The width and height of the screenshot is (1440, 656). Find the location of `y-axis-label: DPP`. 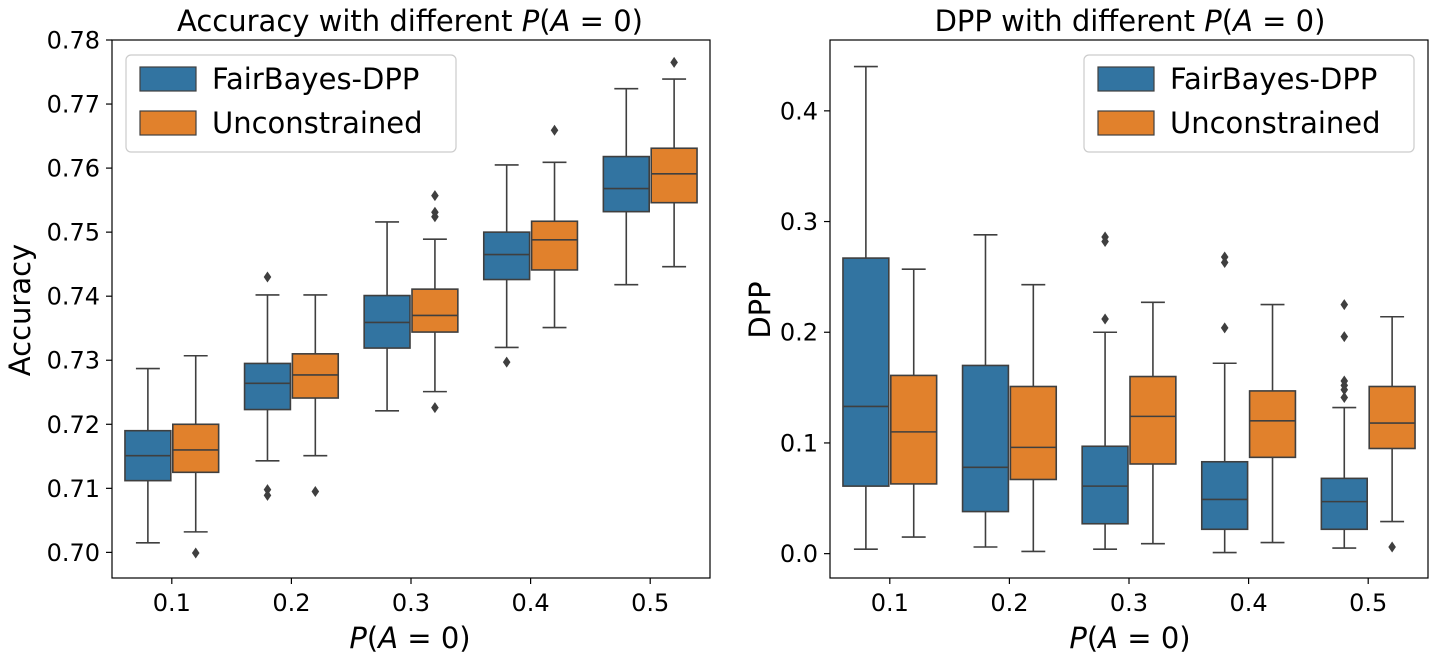

y-axis-label: DPP is located at coordinates (760, 309).